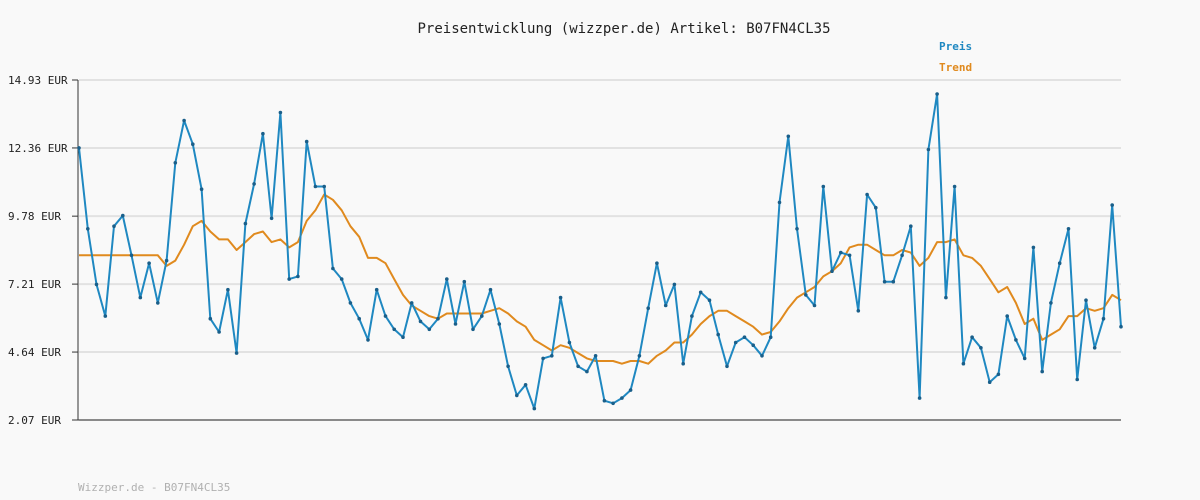 The image size is (1200, 500). What do you see at coordinates (38, 80) in the screenshot?
I see `y-tick-label: 14.93 EUR` at bounding box center [38, 80].